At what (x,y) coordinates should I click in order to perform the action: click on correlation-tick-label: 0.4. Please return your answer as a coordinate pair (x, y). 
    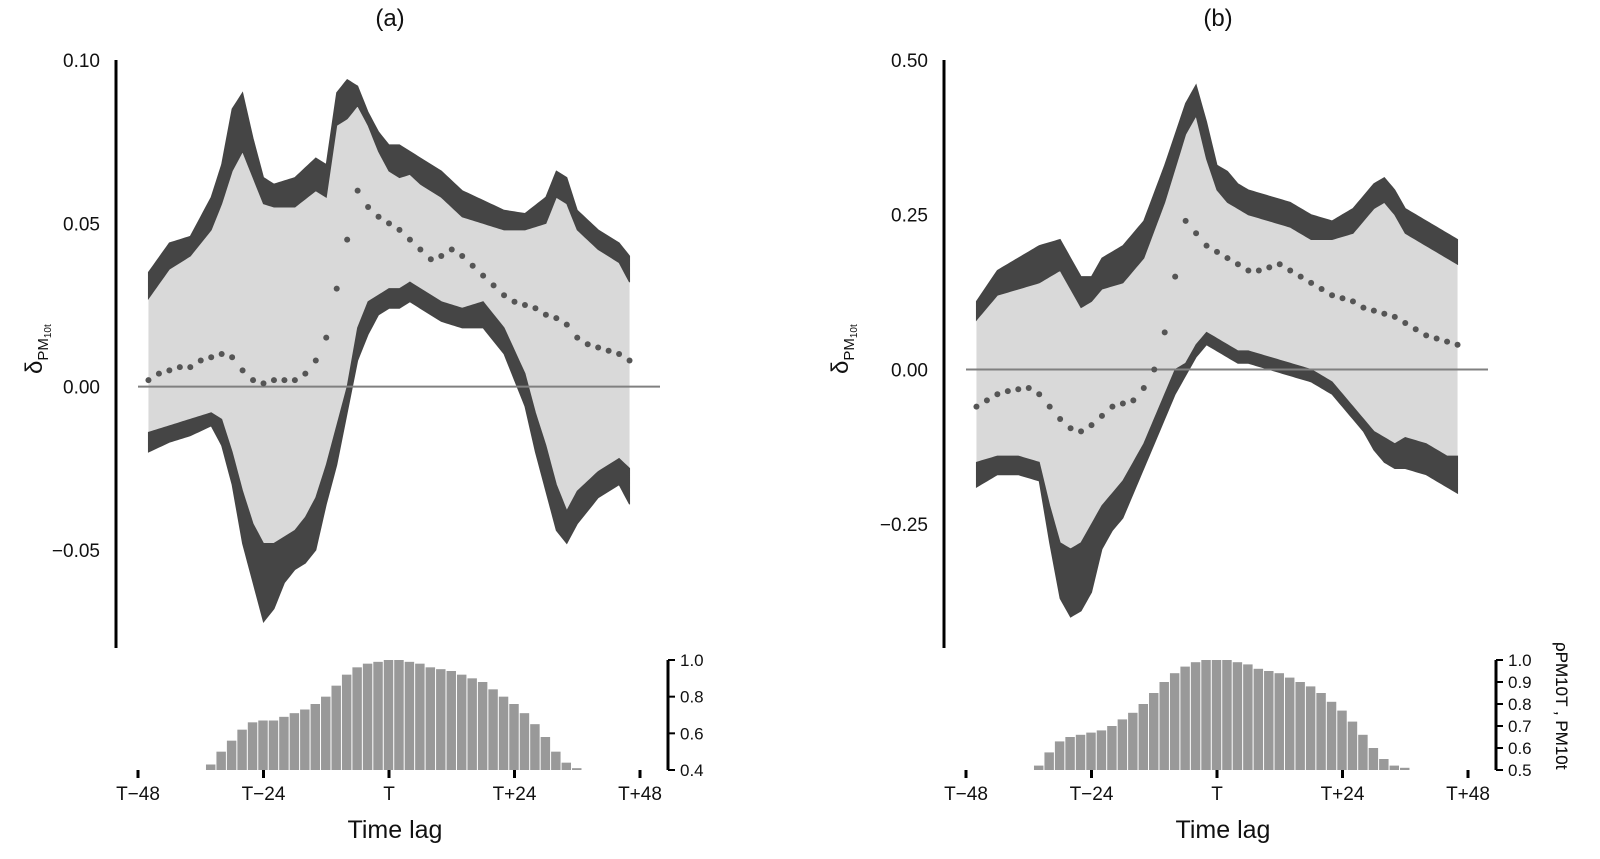
    Looking at the image, I should click on (692, 770).